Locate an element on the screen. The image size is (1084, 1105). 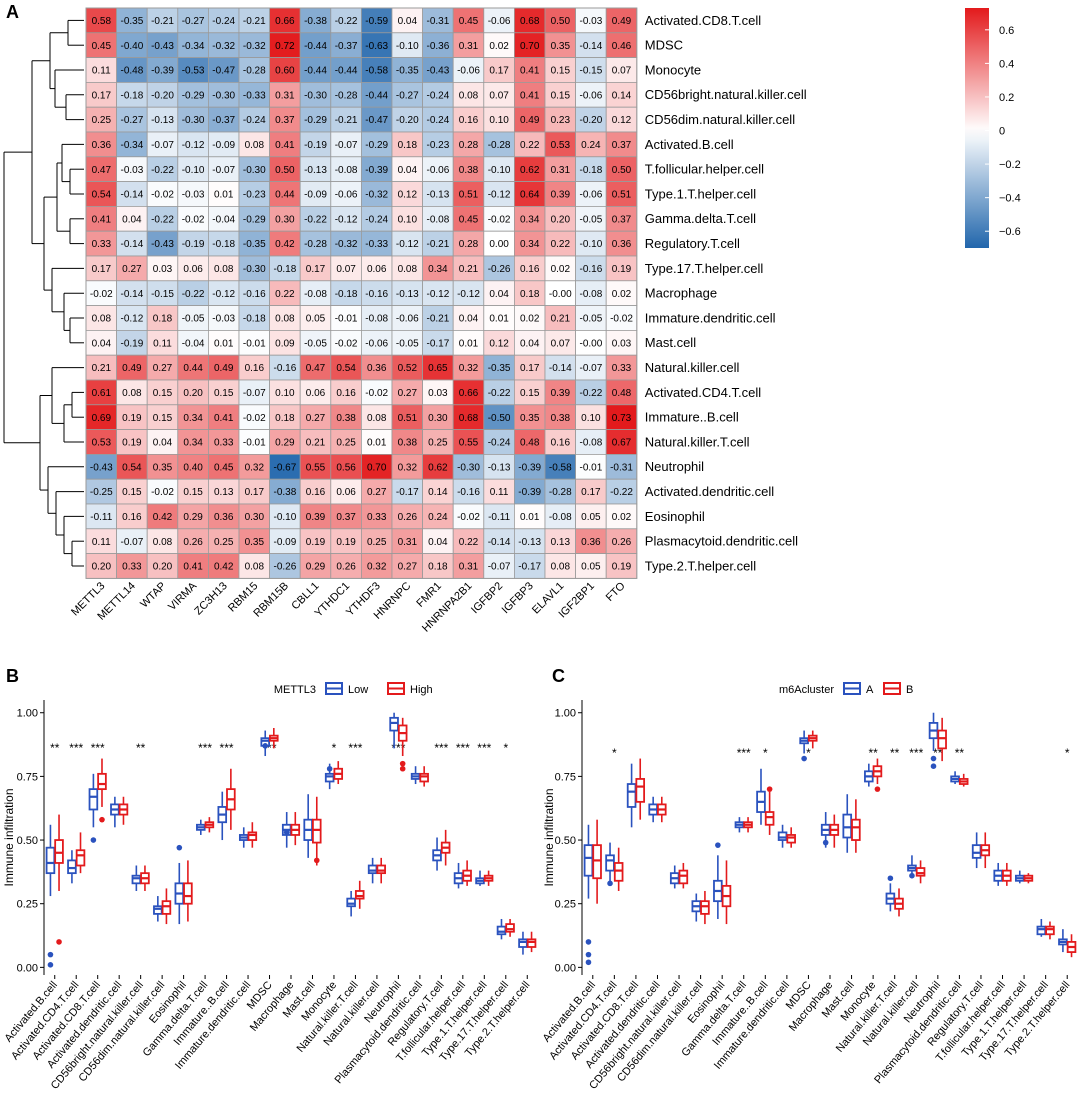
heatmap-cell-value: 0.22 is located at coordinates (561, 244).